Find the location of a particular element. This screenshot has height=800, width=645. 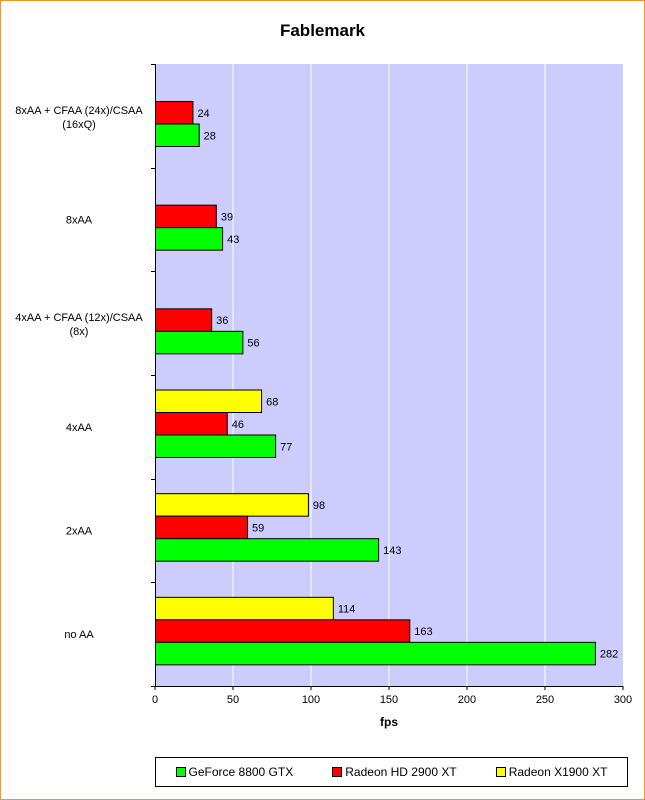

data-label: 46 is located at coordinates (238, 425).